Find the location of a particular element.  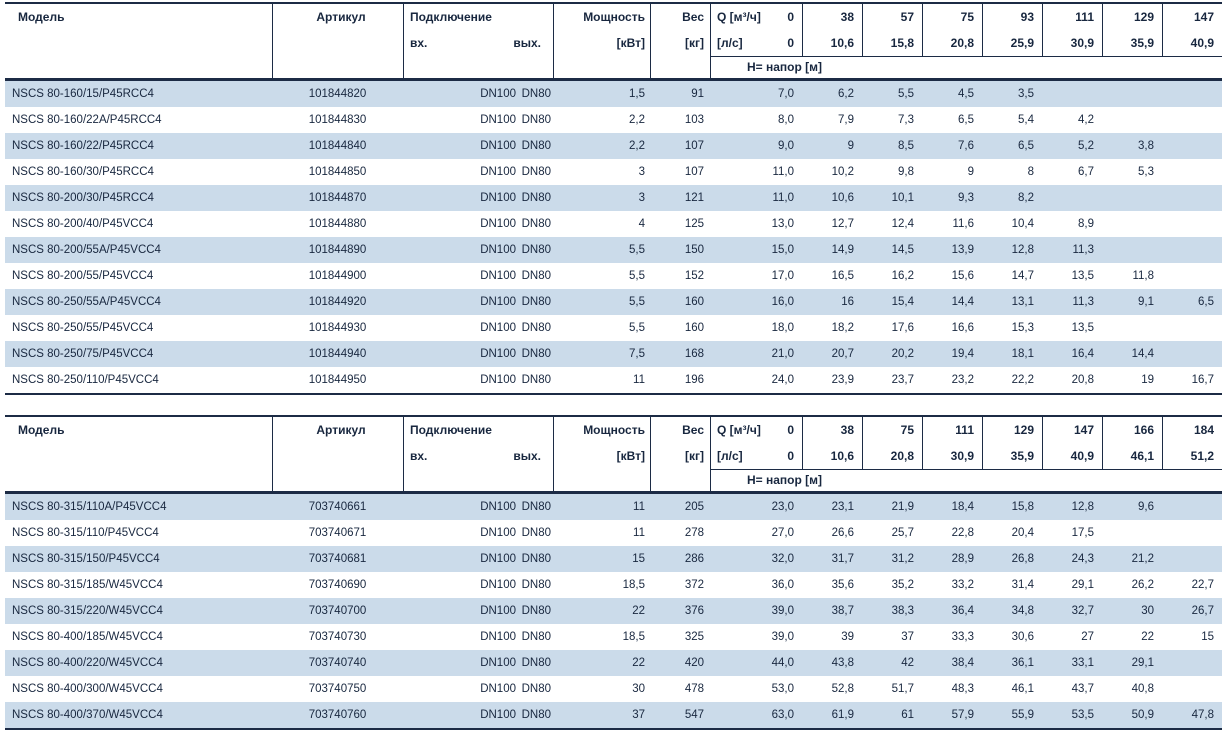

model-cell: NSCS 80-400/300/W45VCC4 is located at coordinates (87, 689).